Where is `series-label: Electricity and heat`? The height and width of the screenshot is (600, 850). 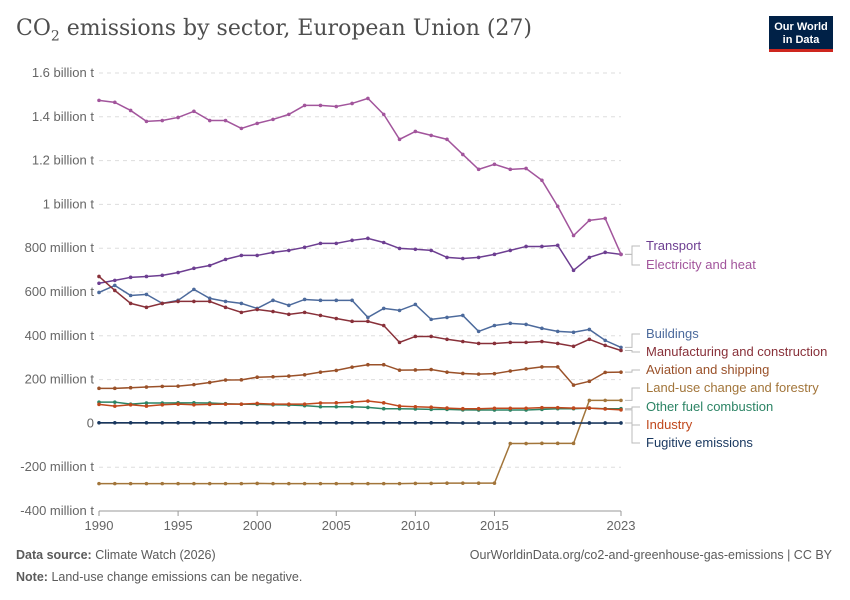 series-label: Electricity and heat is located at coordinates (701, 264).